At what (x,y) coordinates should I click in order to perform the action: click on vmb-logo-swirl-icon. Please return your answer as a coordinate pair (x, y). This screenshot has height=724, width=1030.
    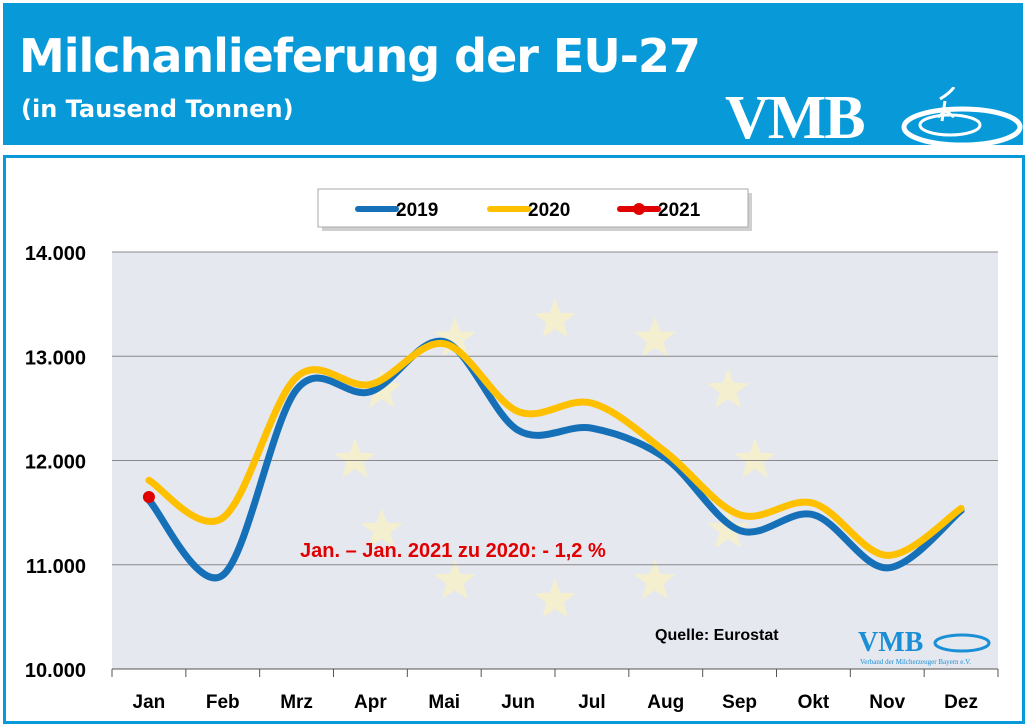
    Looking at the image, I should click on (962, 117).